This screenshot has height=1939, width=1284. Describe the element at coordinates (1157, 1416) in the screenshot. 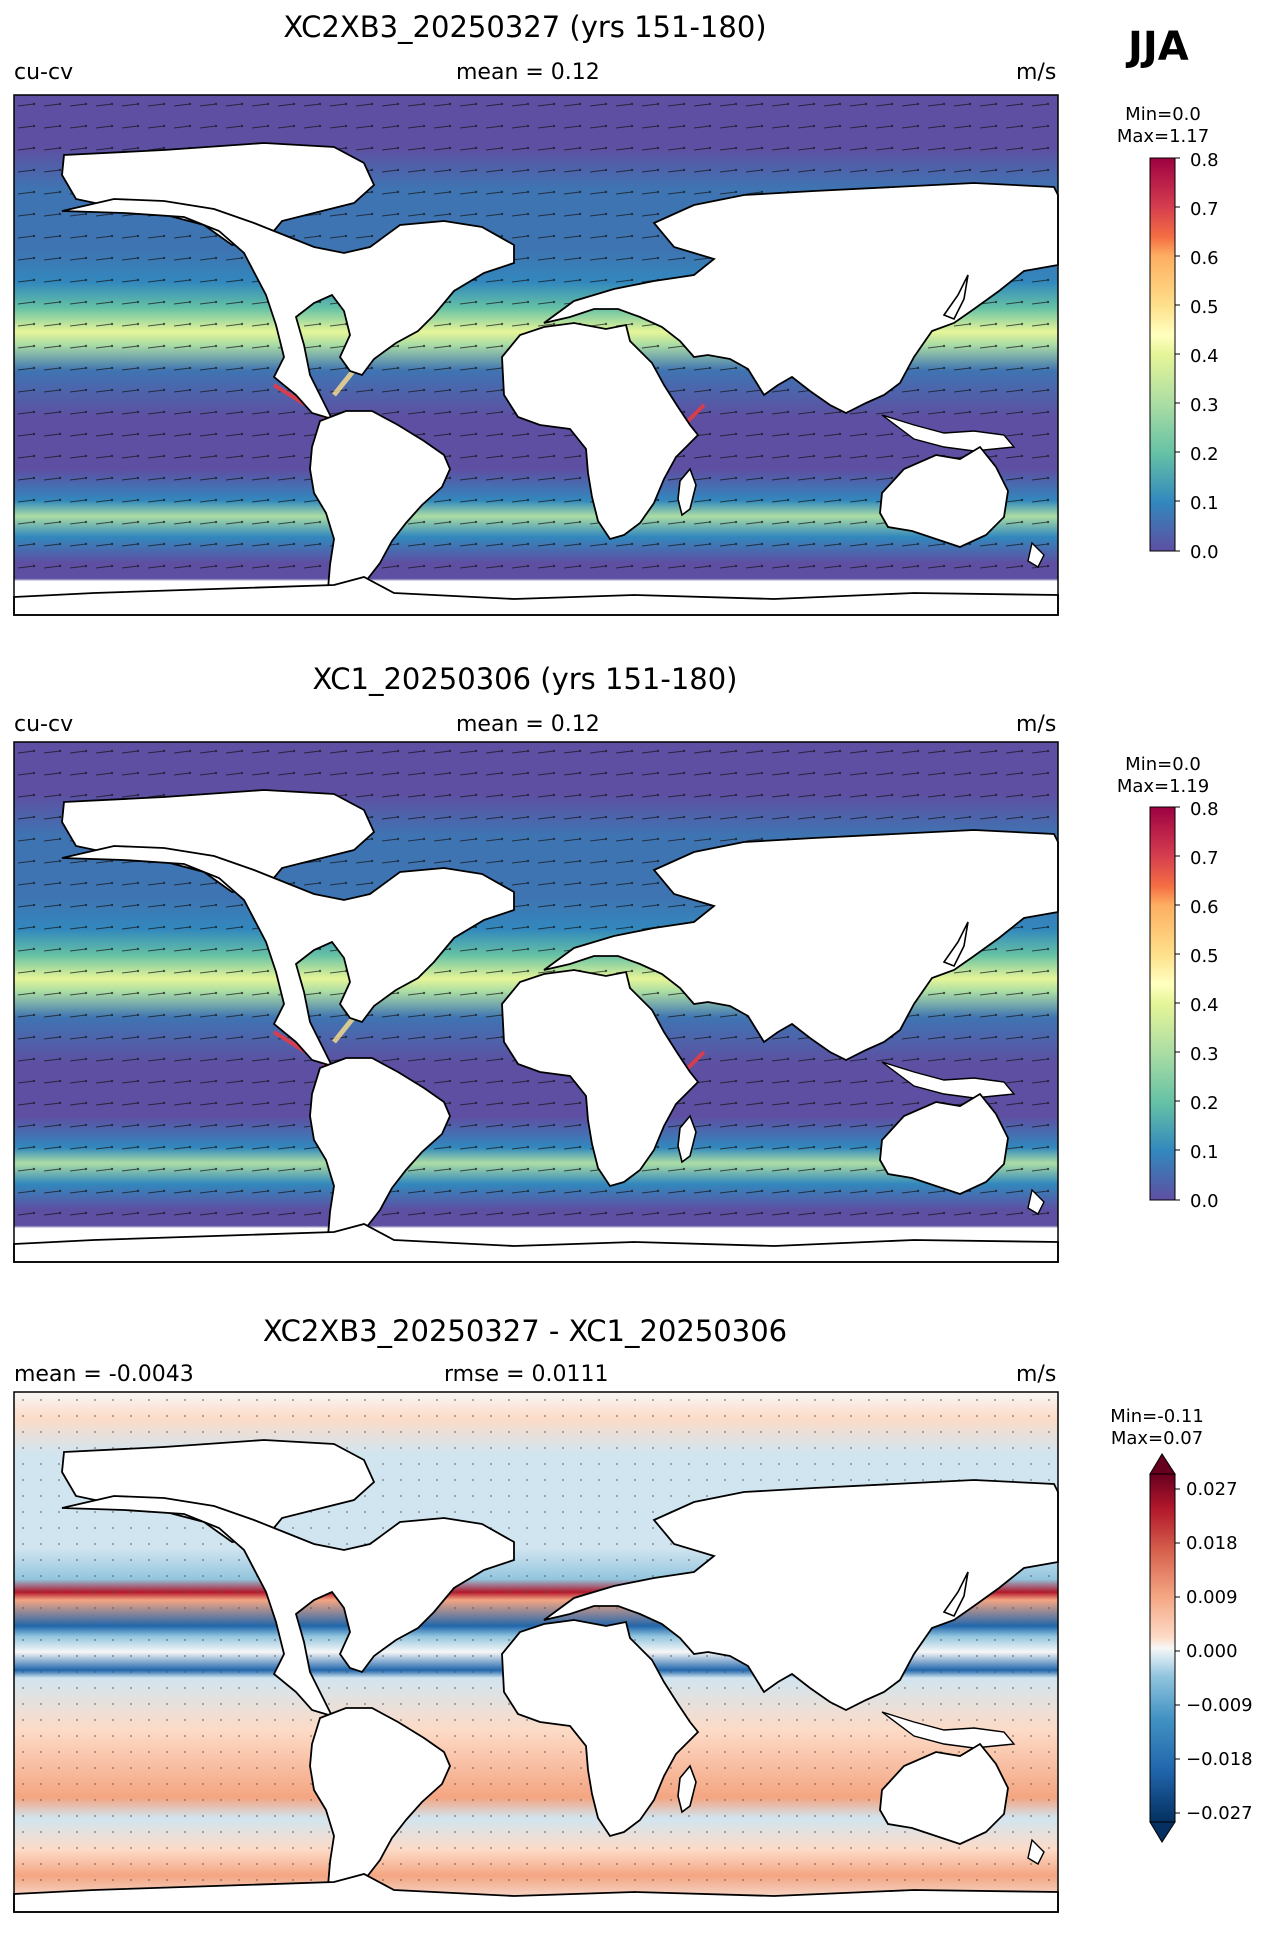

I see `panel3-min-text: Min=-0.11` at that location.